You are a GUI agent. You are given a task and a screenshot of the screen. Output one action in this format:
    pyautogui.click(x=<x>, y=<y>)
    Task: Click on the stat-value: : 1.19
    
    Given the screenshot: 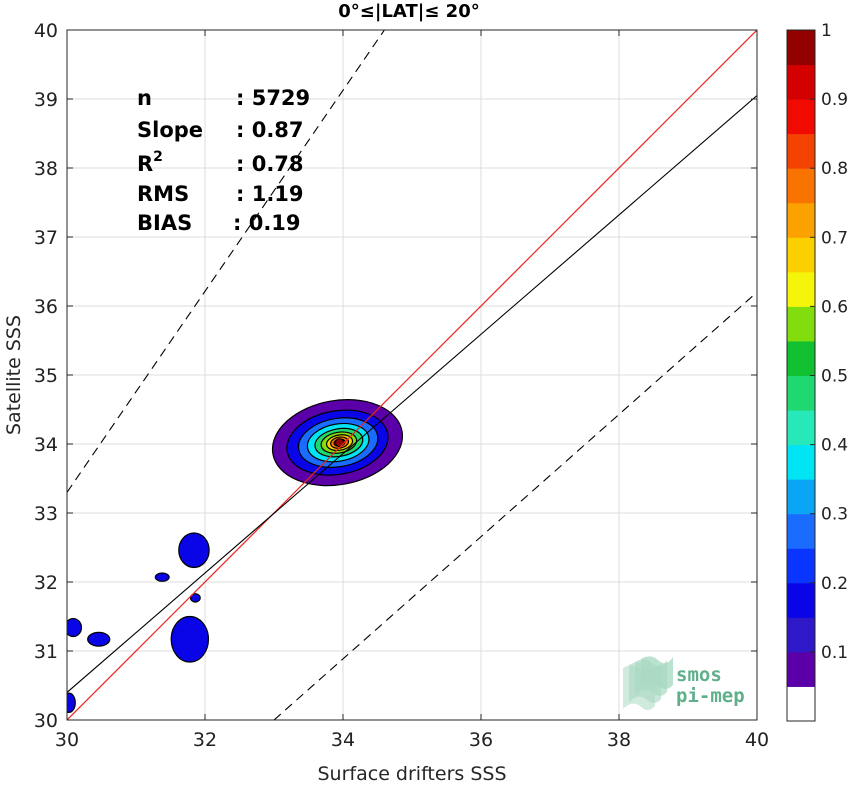 What is the action you would take?
    pyautogui.click(x=270, y=194)
    